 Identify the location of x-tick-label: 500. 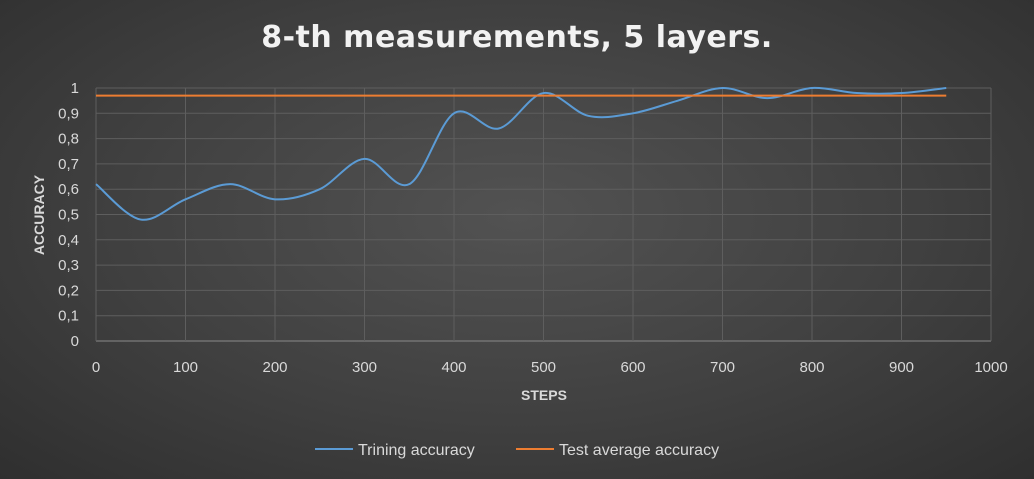
(543, 367).